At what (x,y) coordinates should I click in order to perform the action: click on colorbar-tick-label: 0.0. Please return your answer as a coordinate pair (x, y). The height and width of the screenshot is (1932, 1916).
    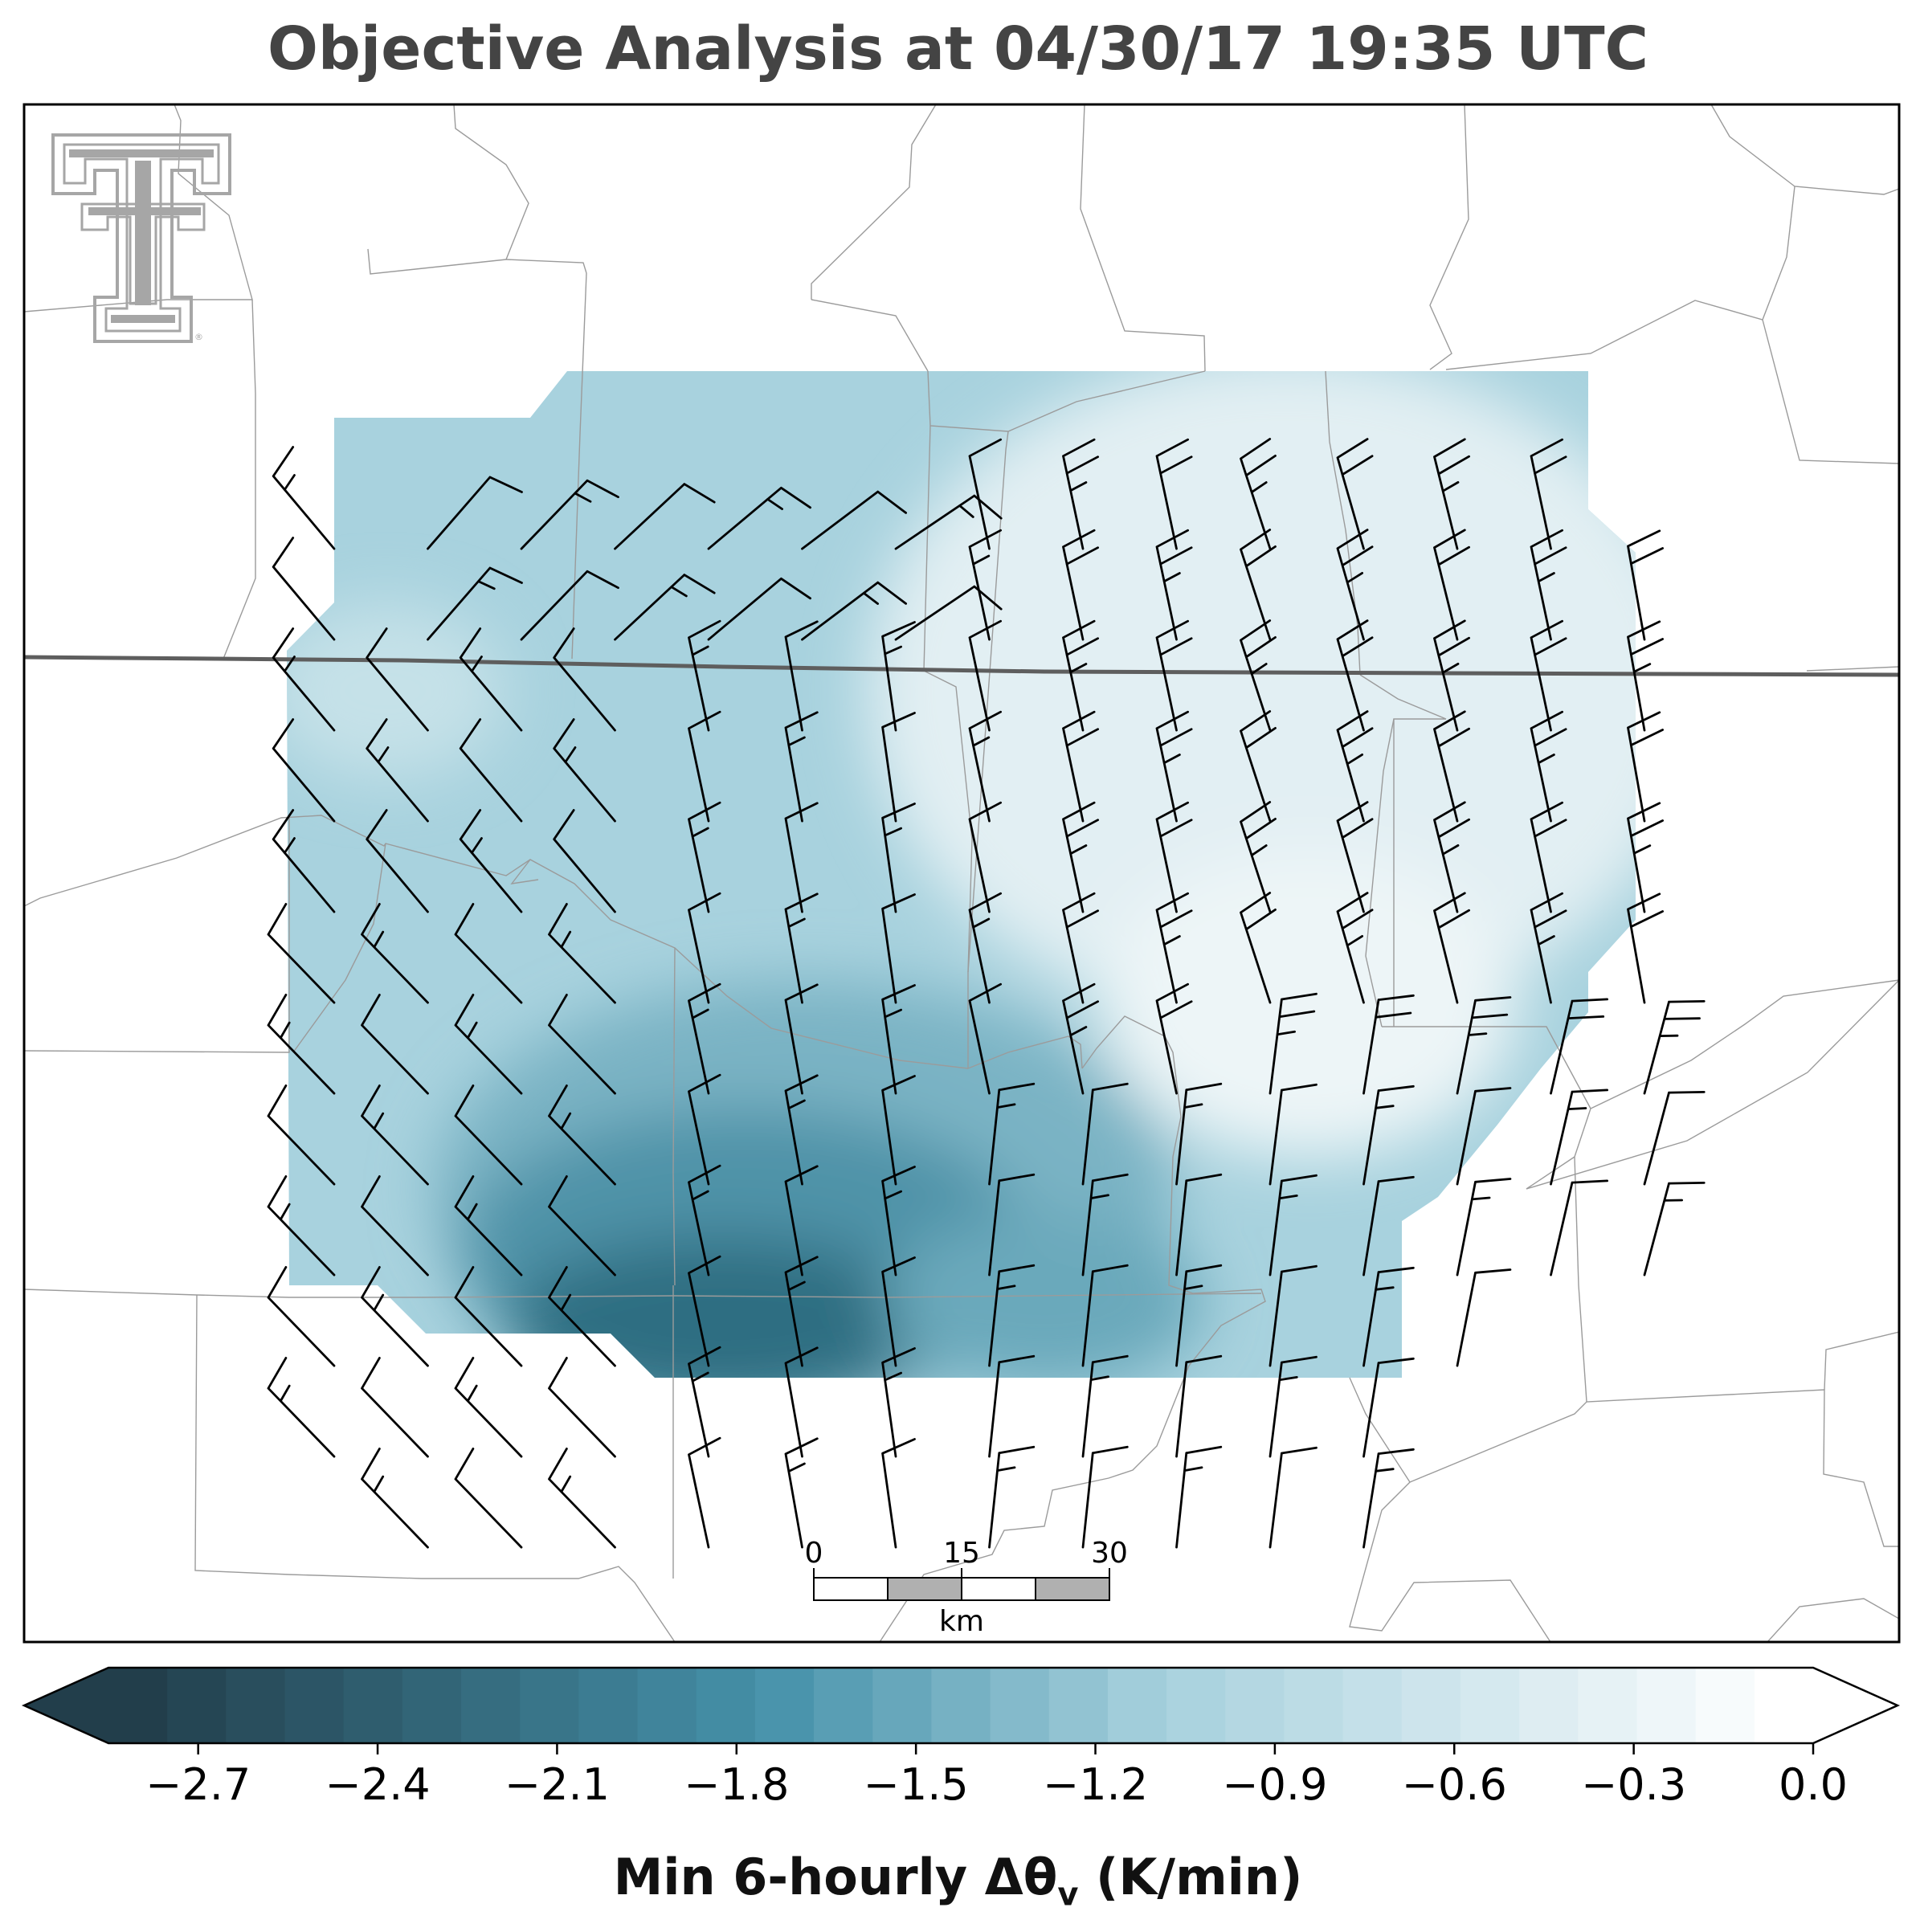
    Looking at the image, I should click on (1813, 1785).